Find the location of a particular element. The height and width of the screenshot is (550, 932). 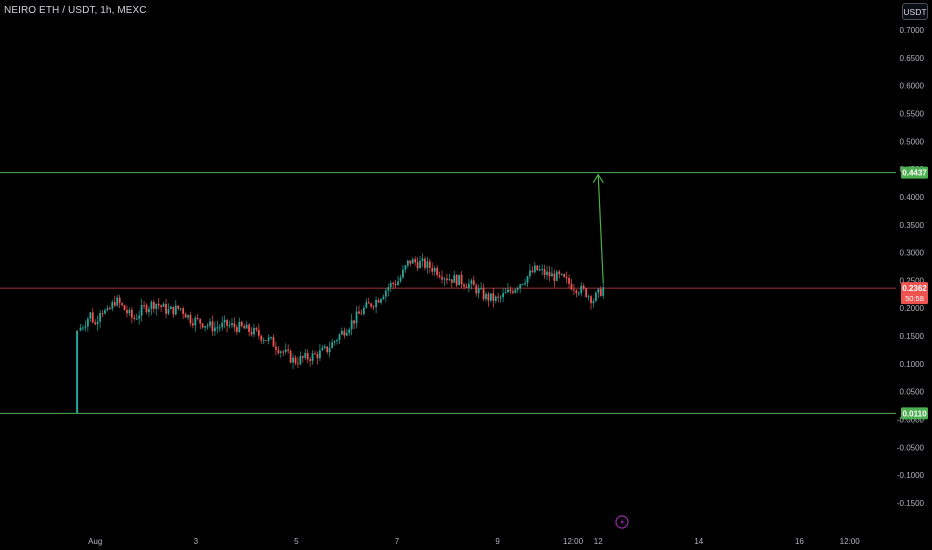

y-tick-label: -0.1000 is located at coordinates (911, 475).